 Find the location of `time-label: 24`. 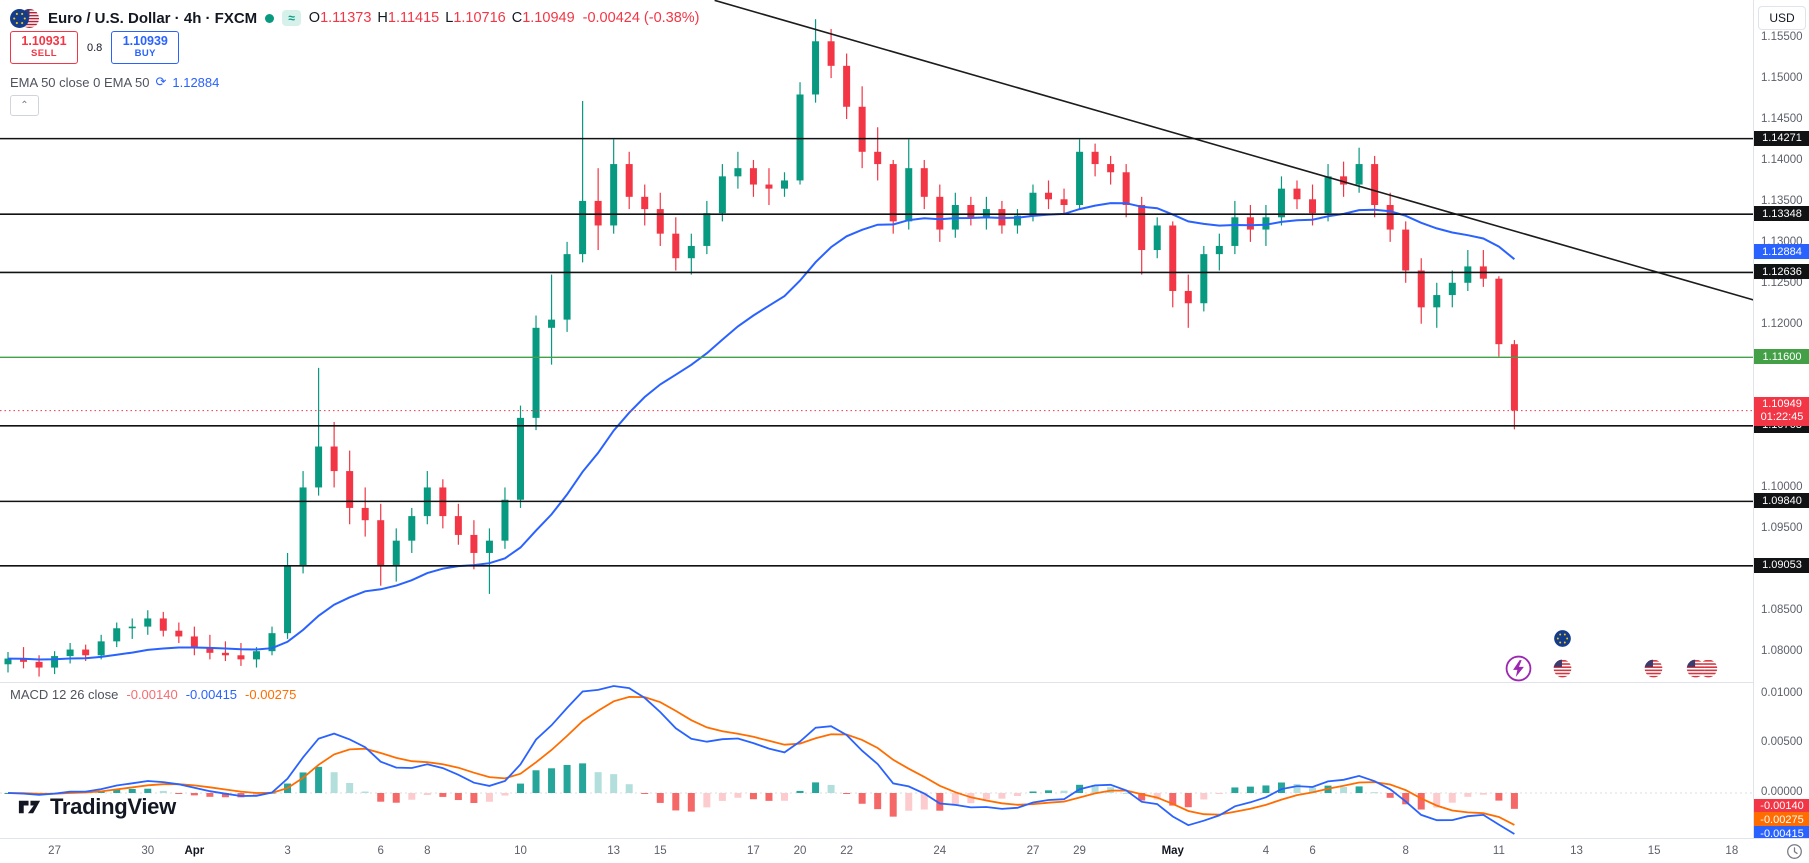

time-label: 24 is located at coordinates (940, 851).